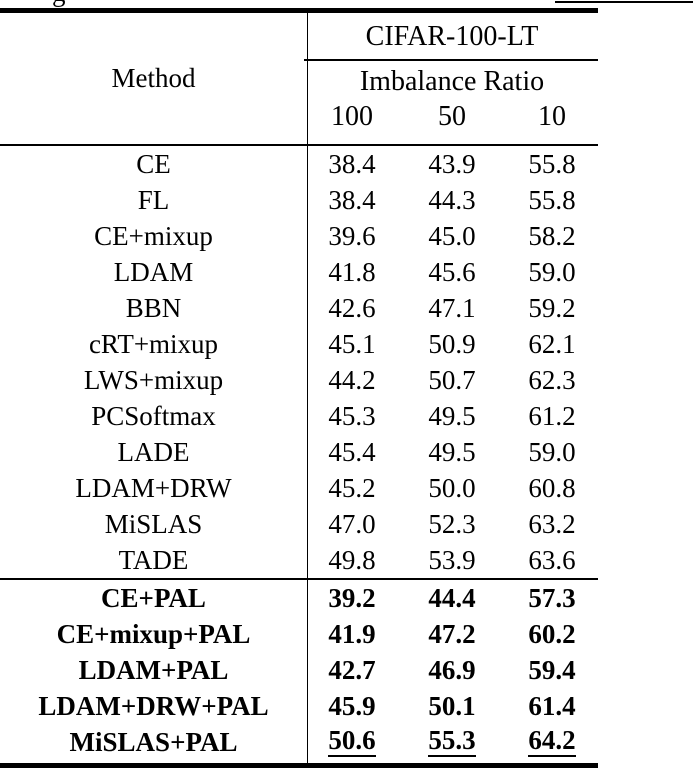 The image size is (693, 773). Describe the element at coordinates (299, 145) in the screenshot. I see `header-bottom-rule` at that location.